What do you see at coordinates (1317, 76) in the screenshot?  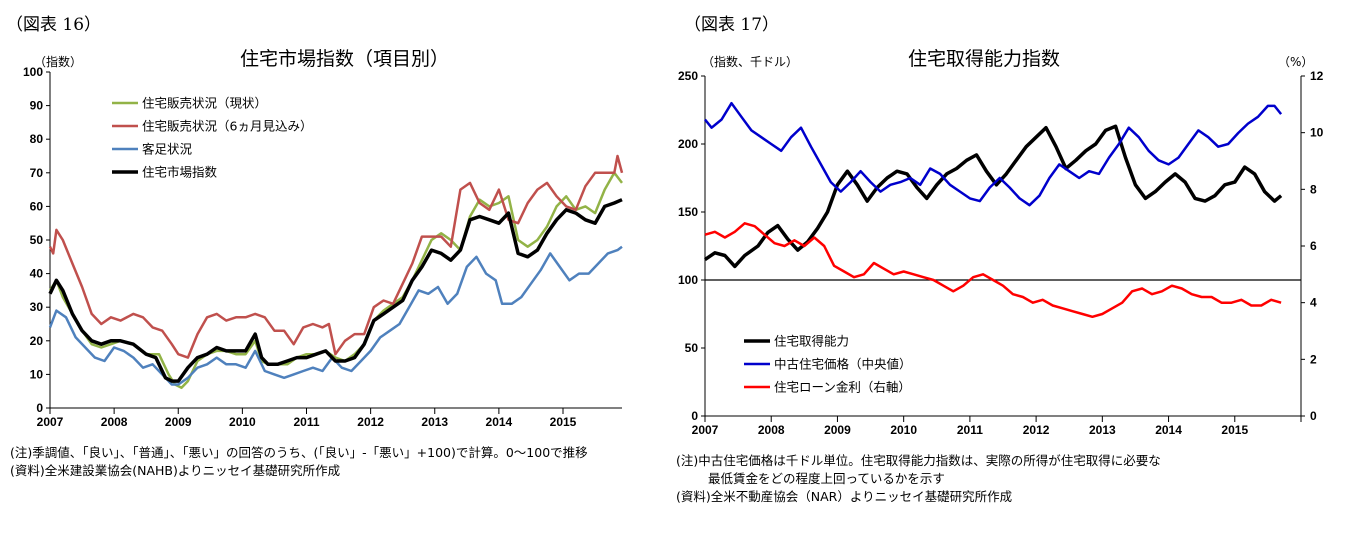 I see `y-right-tick-label: 12` at bounding box center [1317, 76].